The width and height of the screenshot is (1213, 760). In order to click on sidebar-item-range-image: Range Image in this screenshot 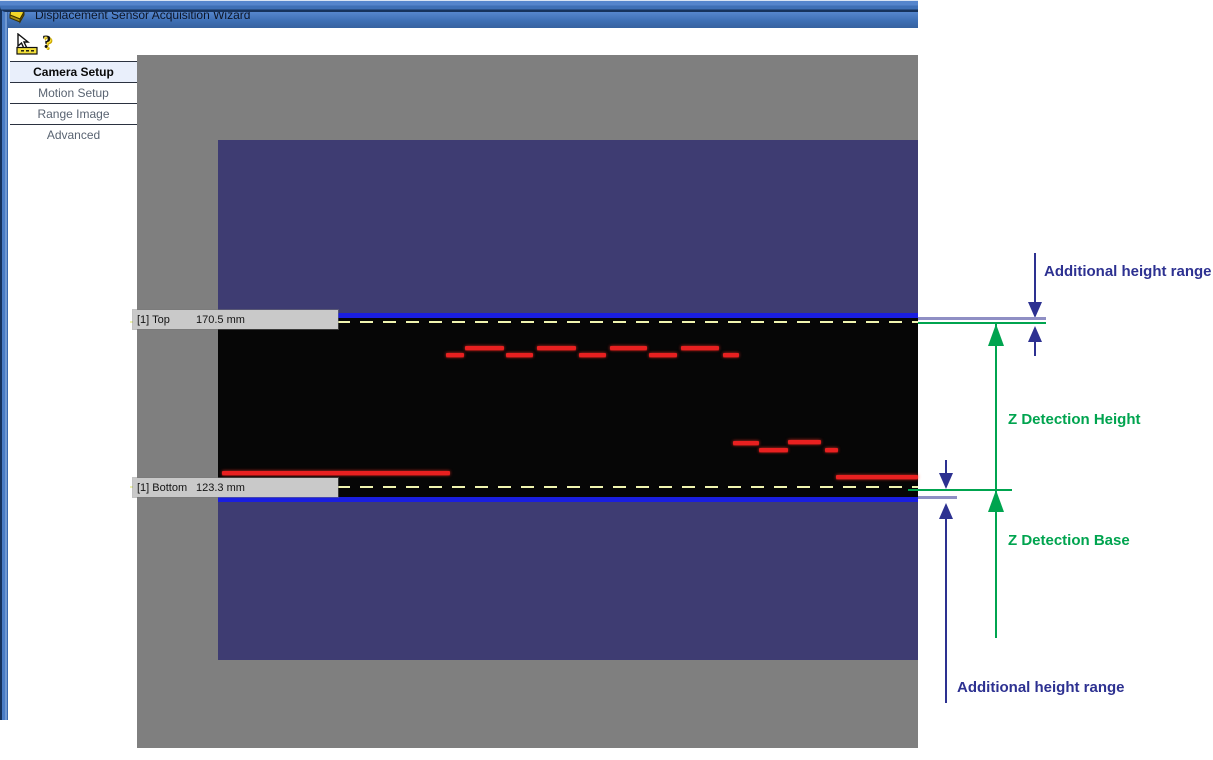, I will do `click(73, 114)`.